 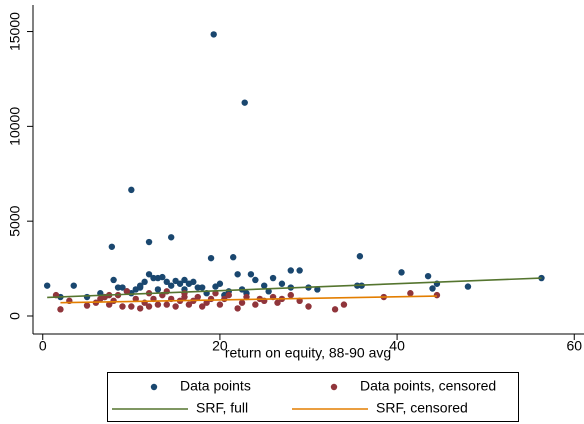 What do you see at coordinates (220, 346) in the screenshot?
I see `x-tick-label: 20` at bounding box center [220, 346].